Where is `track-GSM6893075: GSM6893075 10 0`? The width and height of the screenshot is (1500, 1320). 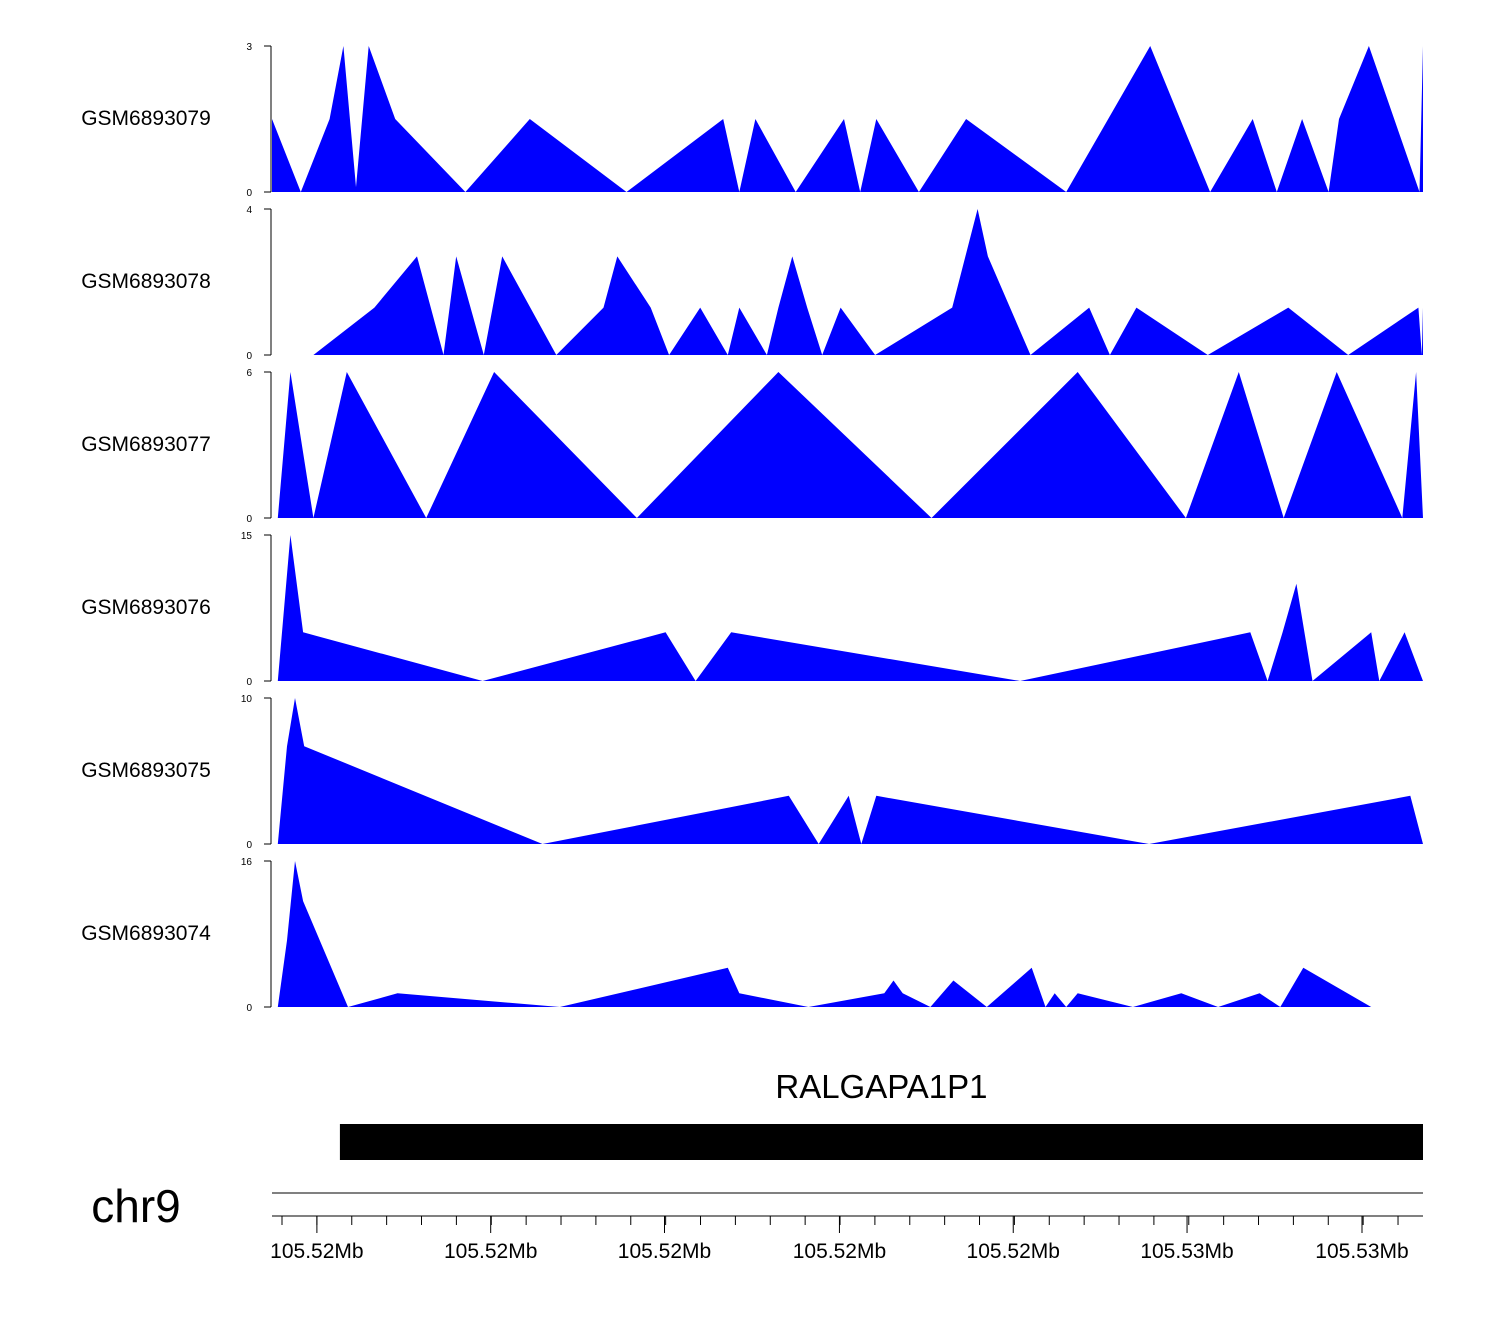
track-GSM6893075: GSM6893075 10 0 is located at coordinates (752, 772).